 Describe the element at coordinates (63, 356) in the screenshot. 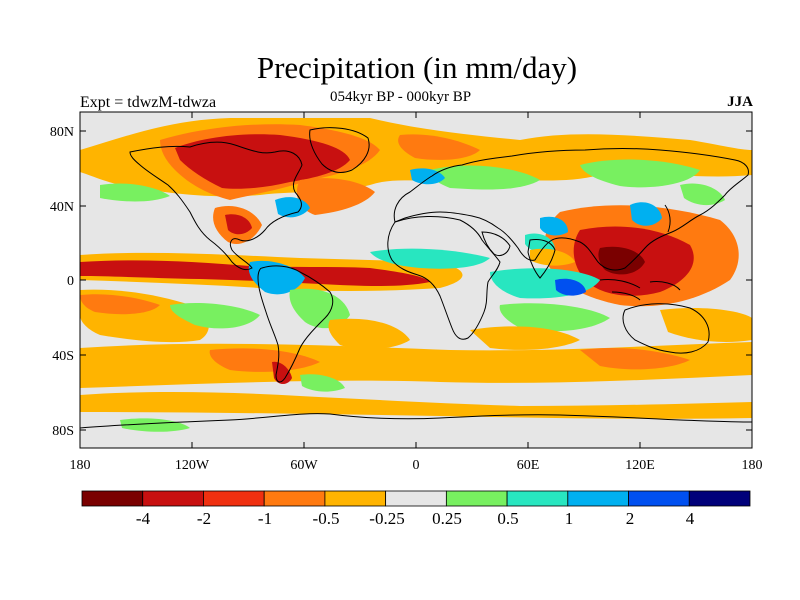

I see `lat-tick-label: 40S` at that location.